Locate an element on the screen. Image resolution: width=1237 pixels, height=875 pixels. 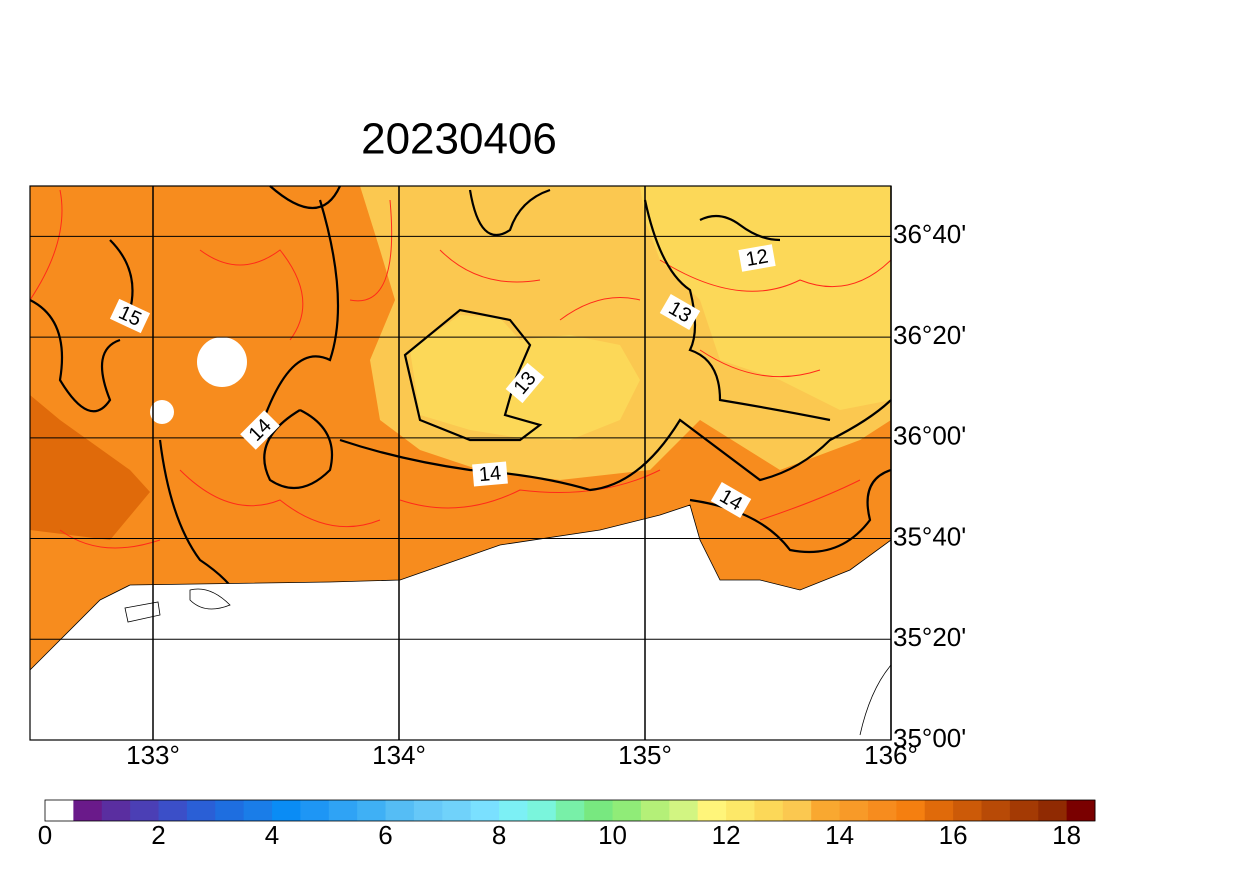
colorbar-label: 16 is located at coordinates (953, 835).